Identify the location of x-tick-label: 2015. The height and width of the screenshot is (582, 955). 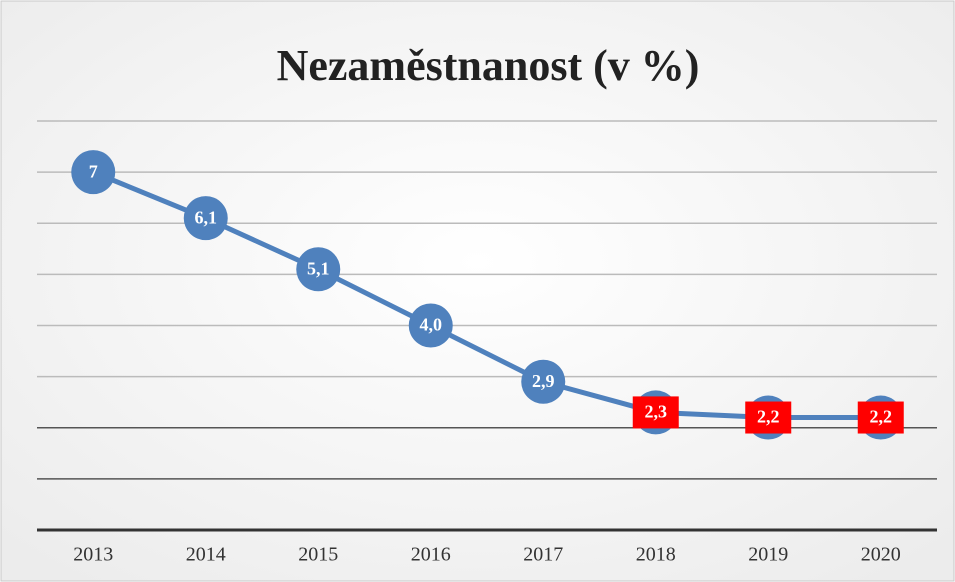
(318, 555).